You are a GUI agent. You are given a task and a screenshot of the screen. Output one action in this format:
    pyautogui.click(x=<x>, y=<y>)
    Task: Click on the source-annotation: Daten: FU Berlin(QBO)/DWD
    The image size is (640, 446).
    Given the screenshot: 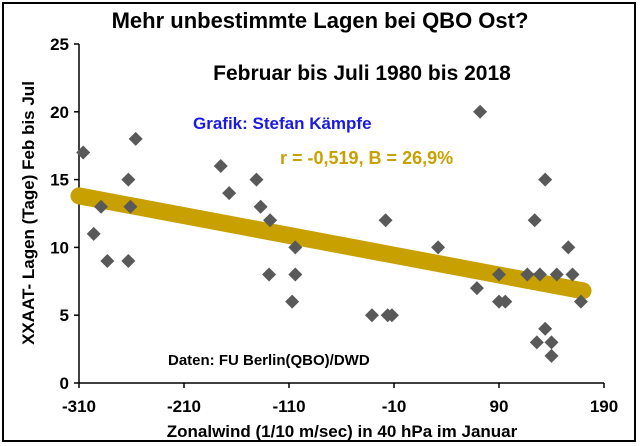 What is the action you would take?
    pyautogui.click(x=269, y=360)
    